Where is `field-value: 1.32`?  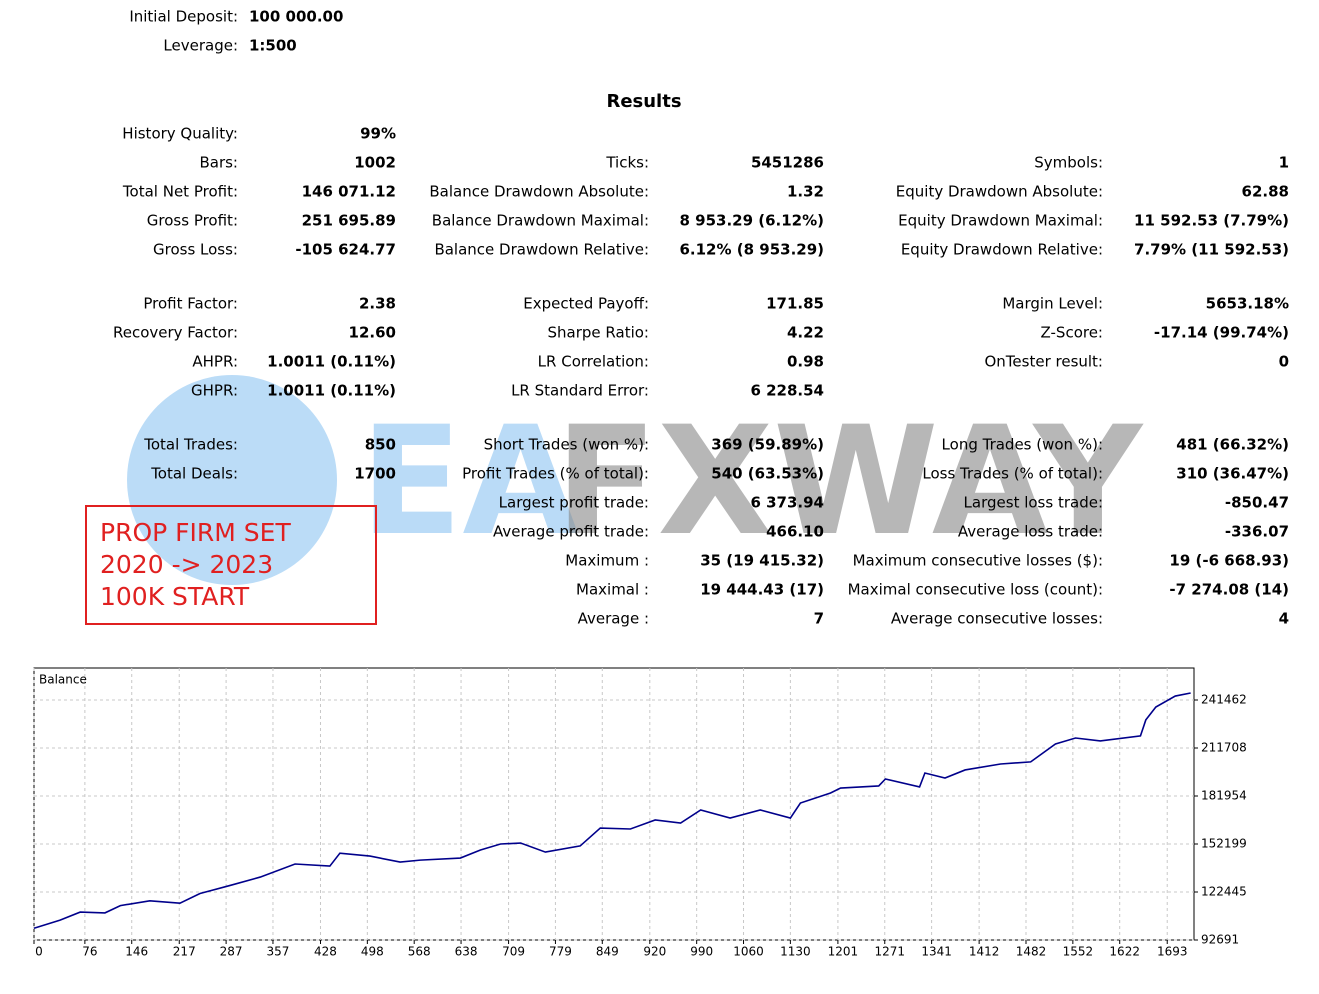 field-value: 1.32 is located at coordinates (805, 192).